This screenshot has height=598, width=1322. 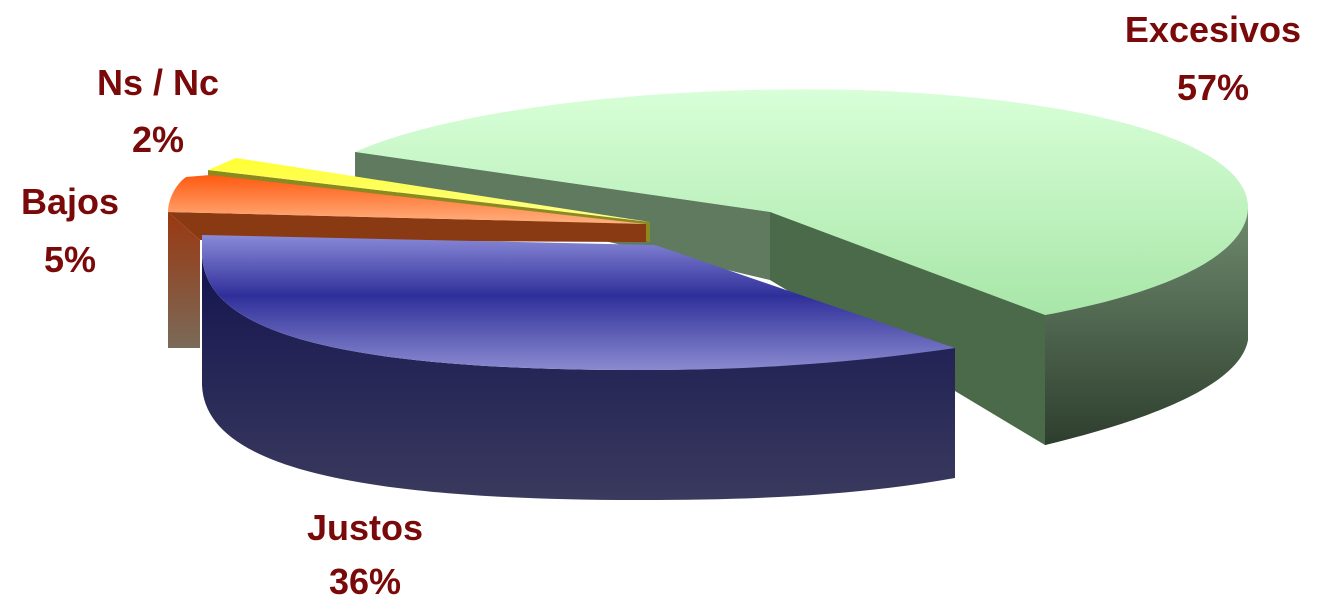 I want to click on label-nsnc-value: 2%, so click(x=158, y=139).